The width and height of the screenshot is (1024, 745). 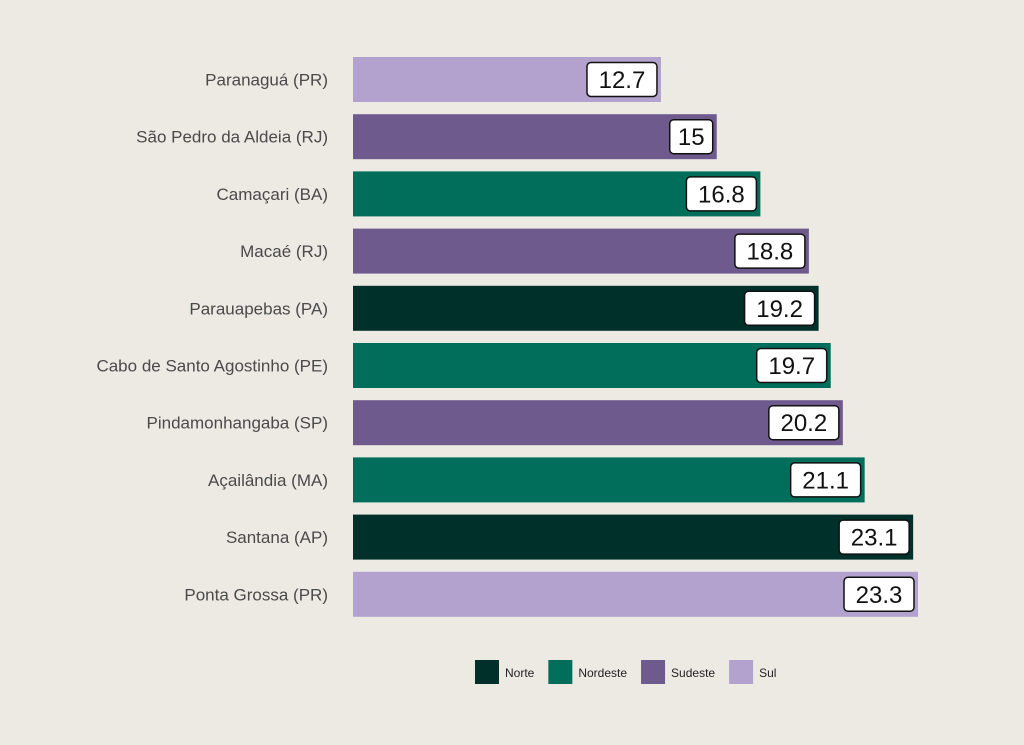 What do you see at coordinates (602, 673) in the screenshot?
I see `legend-label: Nordeste` at bounding box center [602, 673].